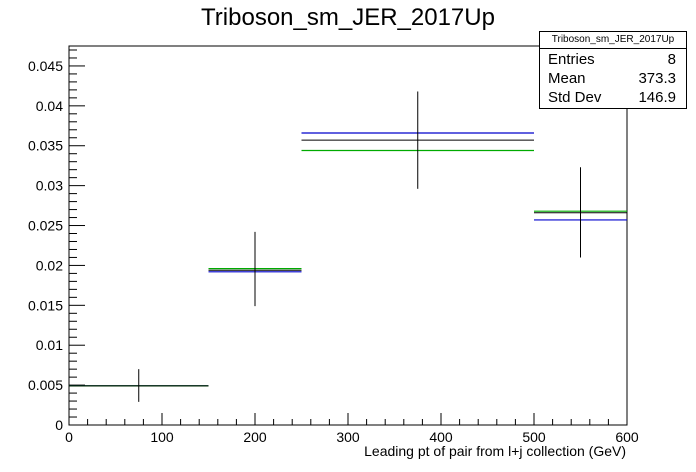 This screenshot has height=472, width=696. Describe the element at coordinates (567, 78) in the screenshot. I see `stats-mean-label: Mean` at that location.